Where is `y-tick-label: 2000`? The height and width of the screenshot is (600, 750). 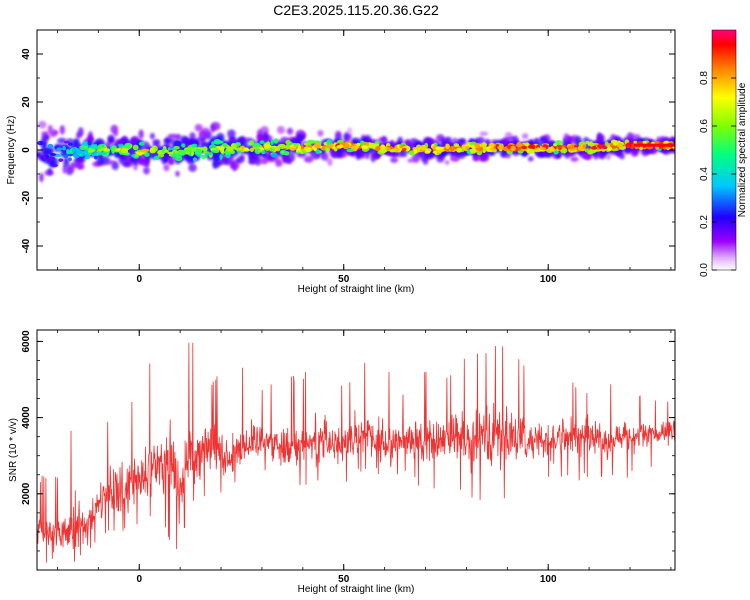
y-tick-label: 2000 is located at coordinates (26, 493).